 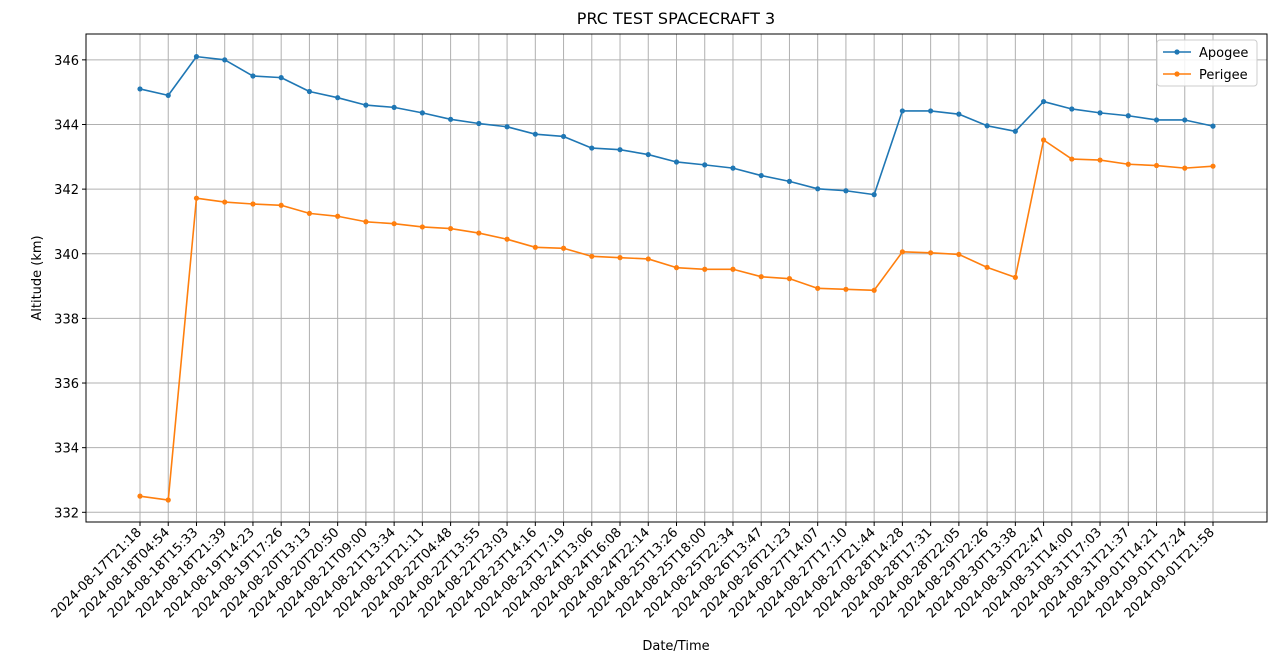 I want to click on y-axis-title: Altitude (km), so click(x=37, y=277).